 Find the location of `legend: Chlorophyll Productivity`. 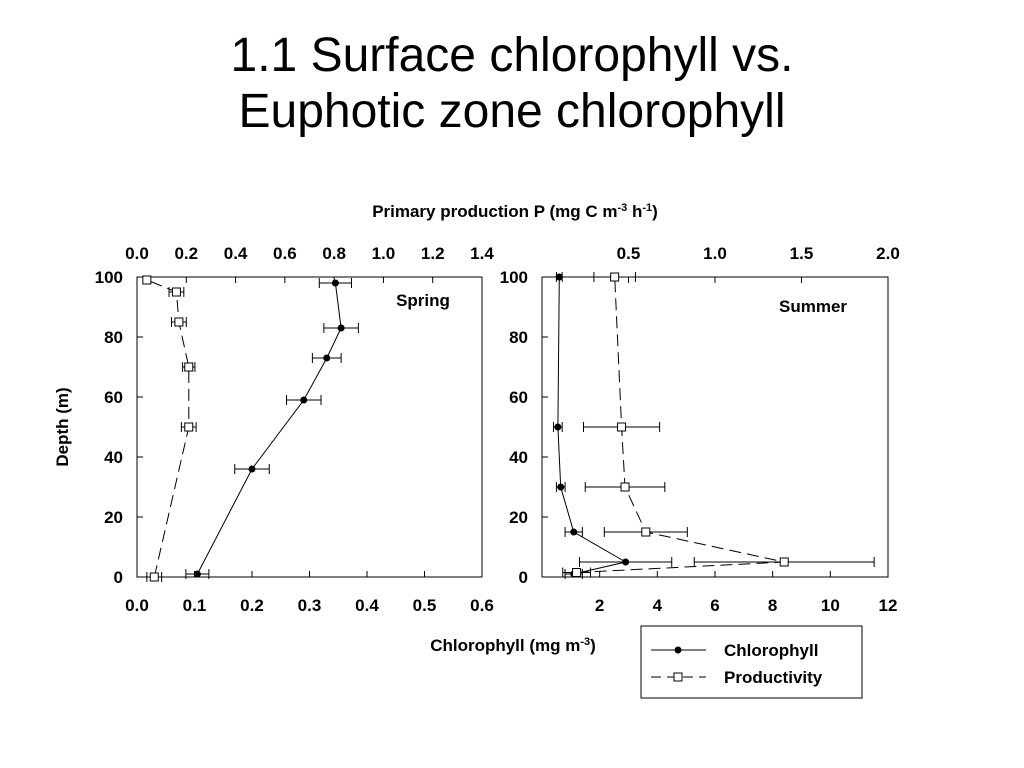

legend: Chlorophyll Productivity is located at coordinates (751, 662).